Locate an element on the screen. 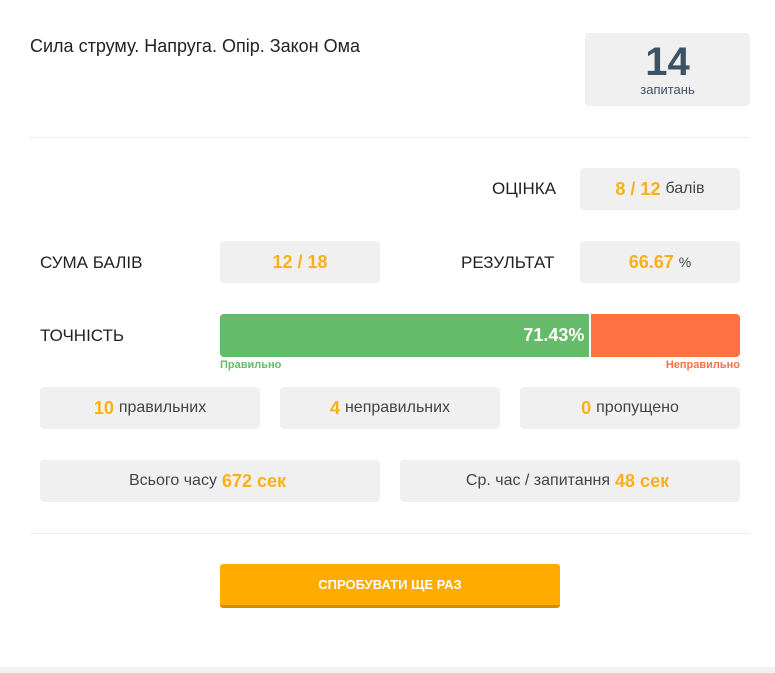  skipped-count-label: пропущено is located at coordinates (637, 407).